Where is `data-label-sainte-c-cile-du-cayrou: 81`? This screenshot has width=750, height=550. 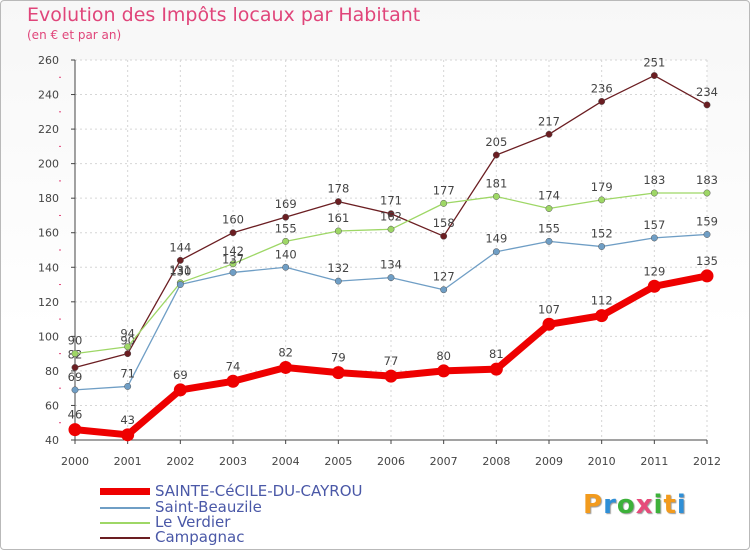 data-label-sainte-c-cile-du-cayrou: 81 is located at coordinates (496, 354).